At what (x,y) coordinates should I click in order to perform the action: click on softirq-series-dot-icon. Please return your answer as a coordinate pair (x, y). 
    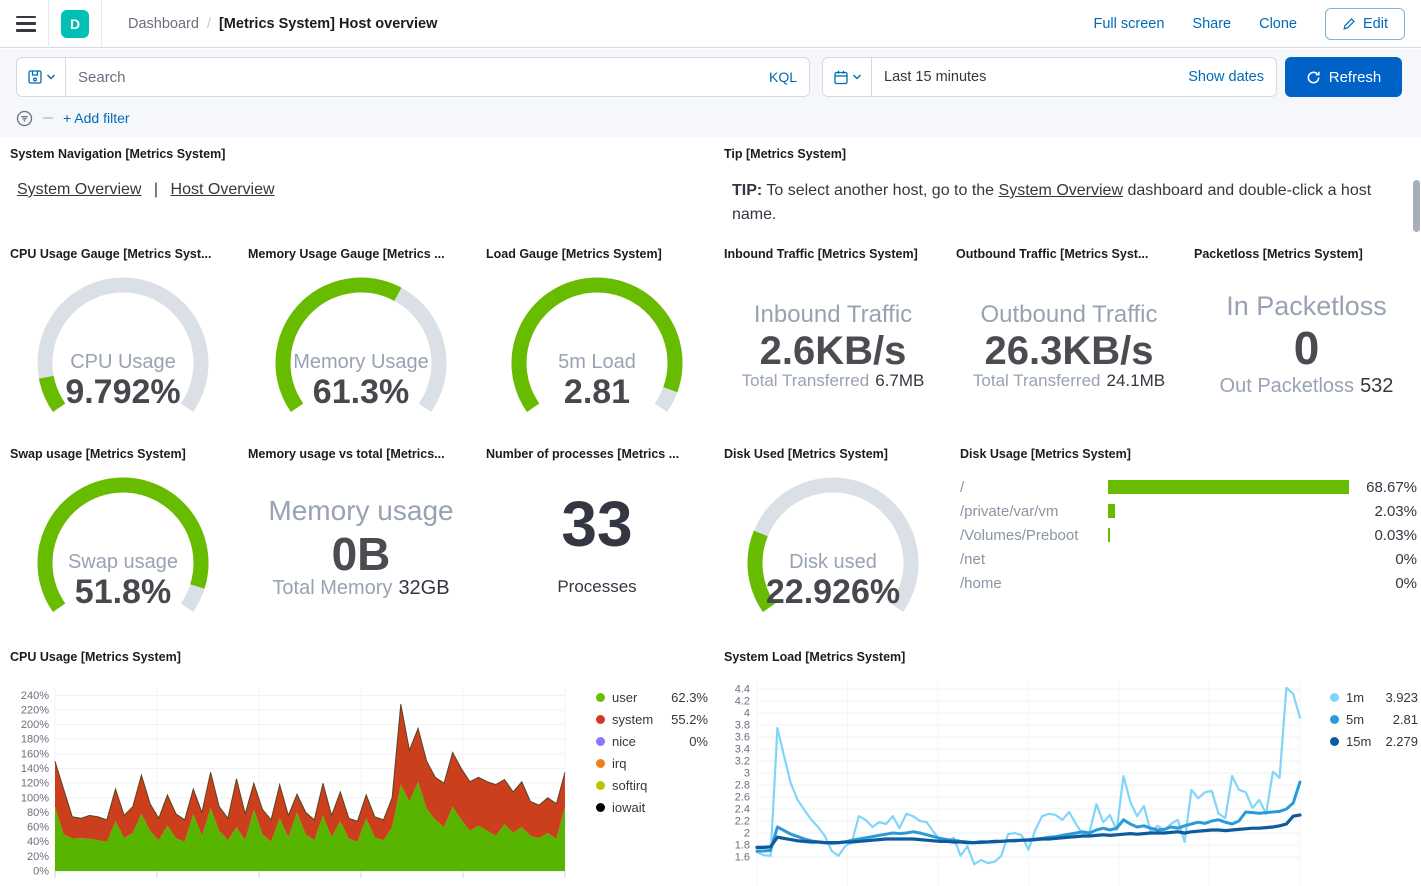
    Looking at the image, I should click on (600, 785).